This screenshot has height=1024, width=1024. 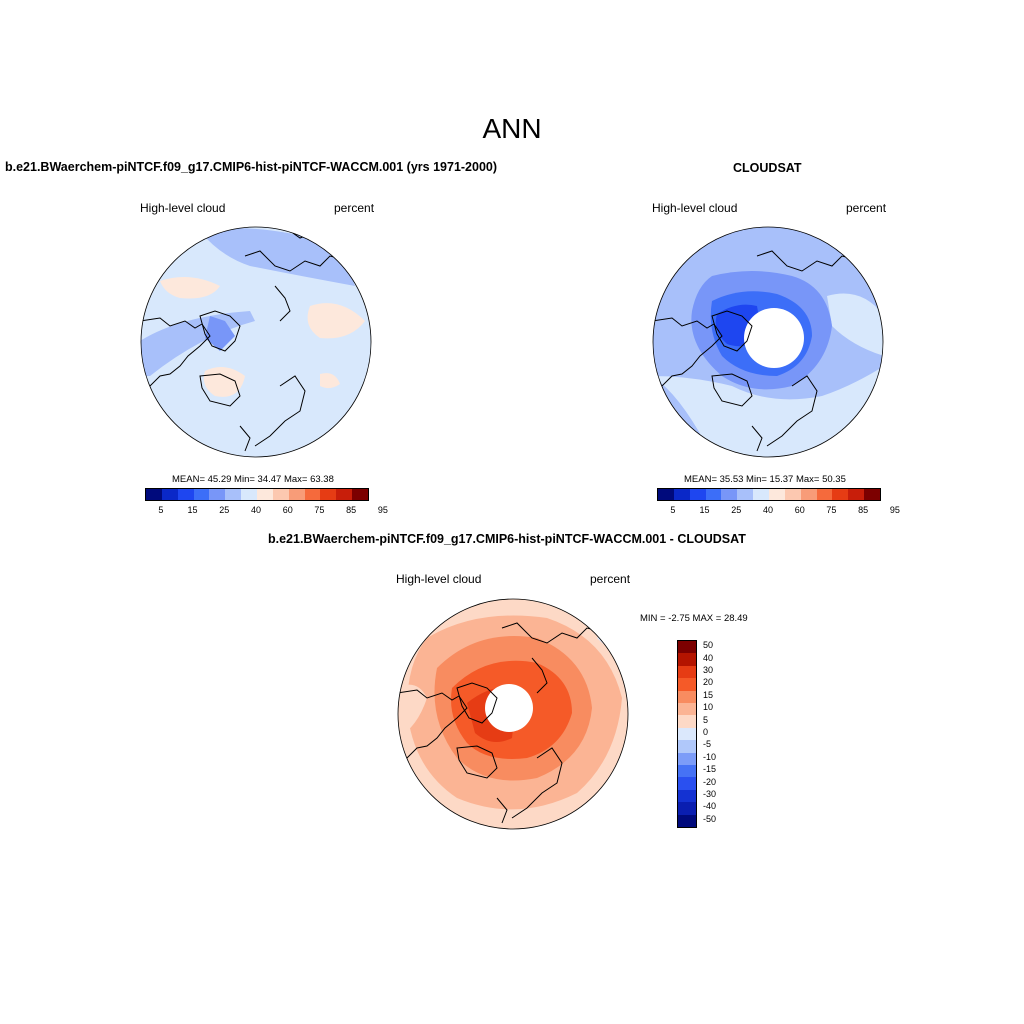 I want to click on model-variable-label: High-level cloud, so click(x=183, y=208).